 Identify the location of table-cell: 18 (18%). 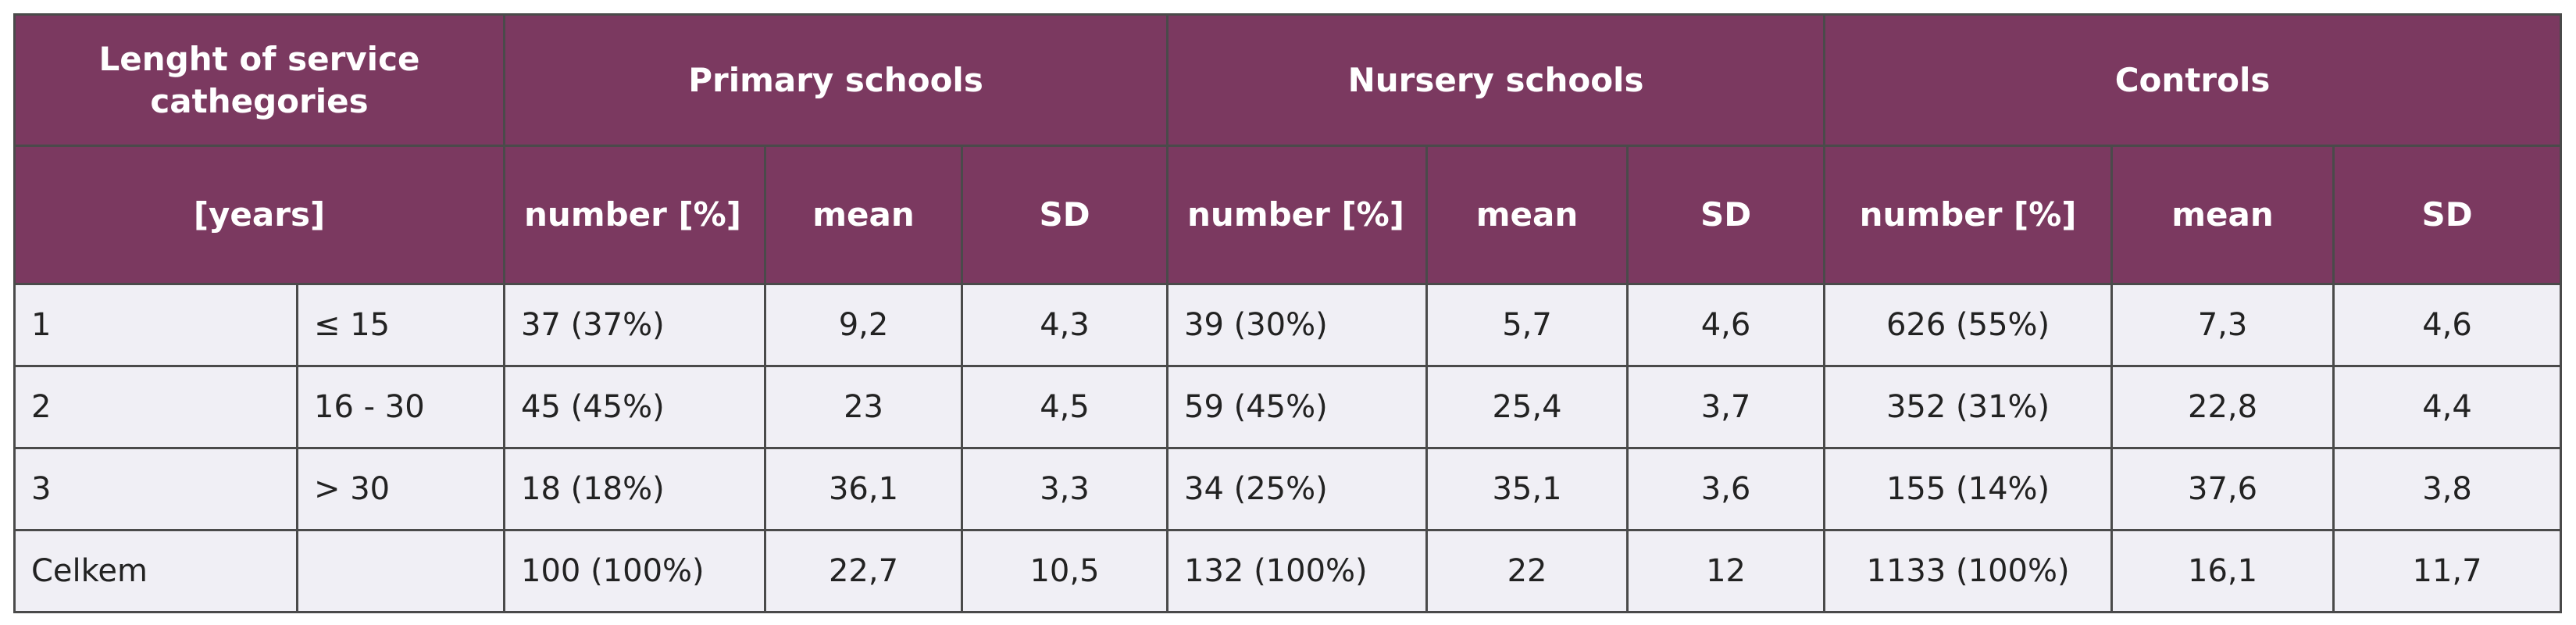
(635, 489).